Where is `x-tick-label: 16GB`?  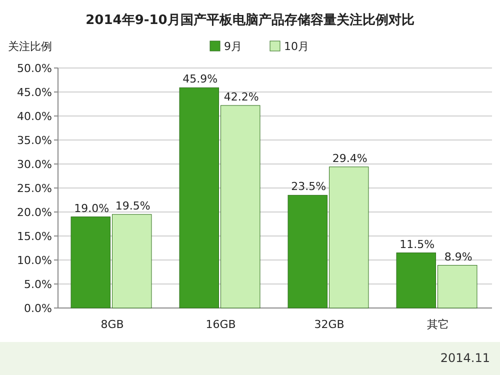 x-tick-label: 16GB is located at coordinates (221, 324).